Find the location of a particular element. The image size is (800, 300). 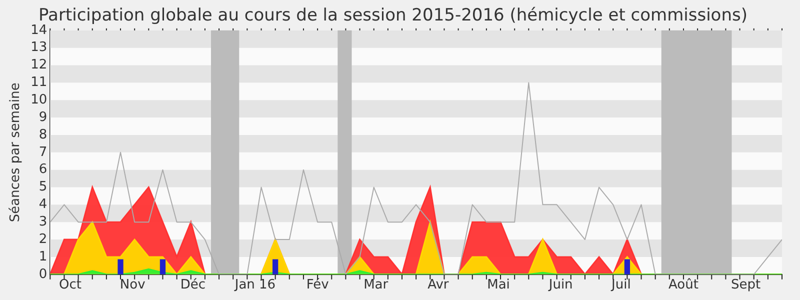

y-tick-label: 7 is located at coordinates (43, 152).